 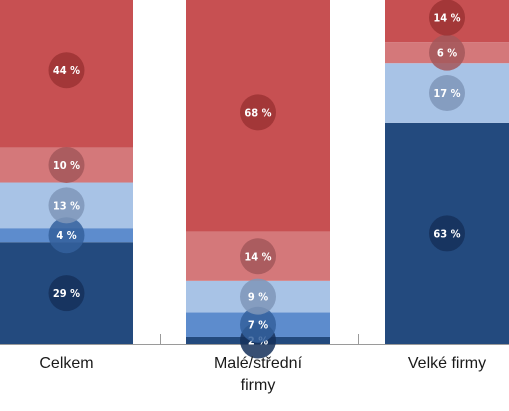 I want to click on data-label-1-4: 68 %, so click(x=257, y=112).